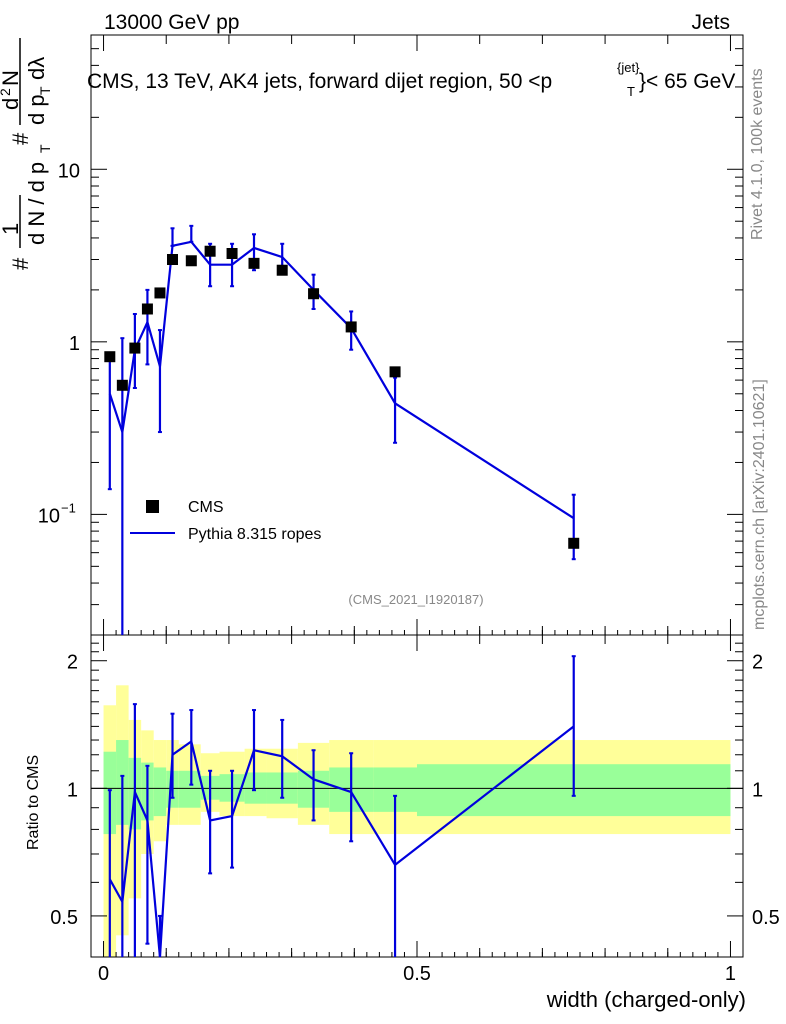  I want to click on main-y-axis-label: # 1 d N / d p T # d 2 N d p T dλ, so click(26, 154).